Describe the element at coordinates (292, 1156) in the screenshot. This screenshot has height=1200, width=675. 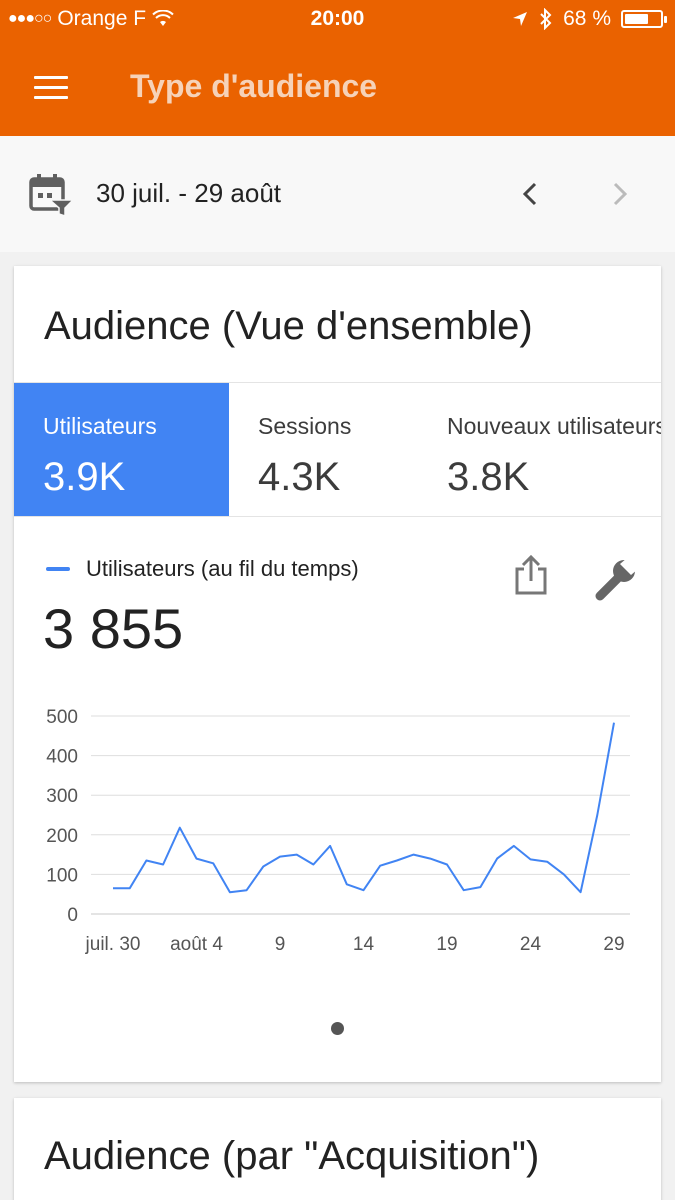
I see `card-title: Audience (par "Acquisition")` at that location.